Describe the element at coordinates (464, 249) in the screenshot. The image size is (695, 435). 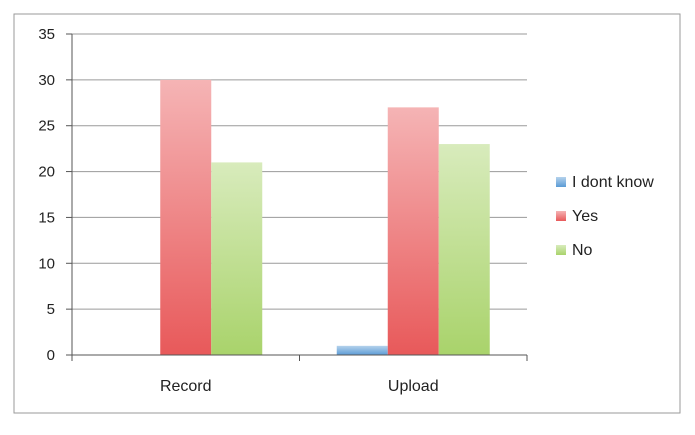
I see `bar-no-upload` at that location.